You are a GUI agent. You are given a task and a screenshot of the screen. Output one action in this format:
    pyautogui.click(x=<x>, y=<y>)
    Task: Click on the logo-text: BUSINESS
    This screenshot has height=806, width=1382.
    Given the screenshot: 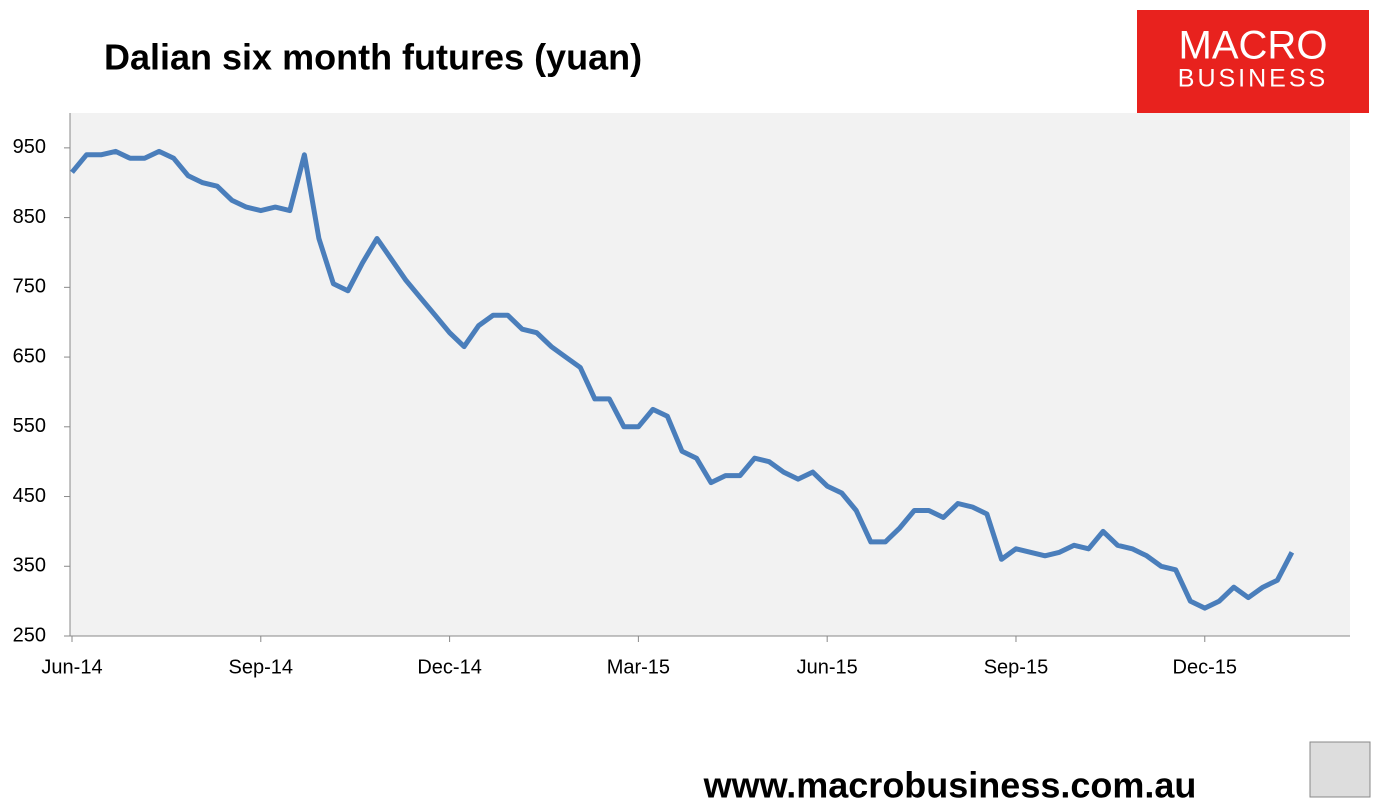 What is the action you would take?
    pyautogui.click(x=1253, y=79)
    